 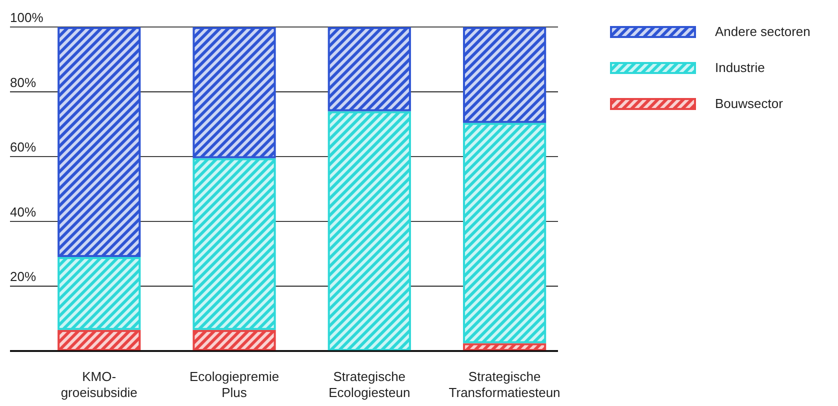 What do you see at coordinates (23, 212) in the screenshot?
I see `y-tick-label: 40%` at bounding box center [23, 212].